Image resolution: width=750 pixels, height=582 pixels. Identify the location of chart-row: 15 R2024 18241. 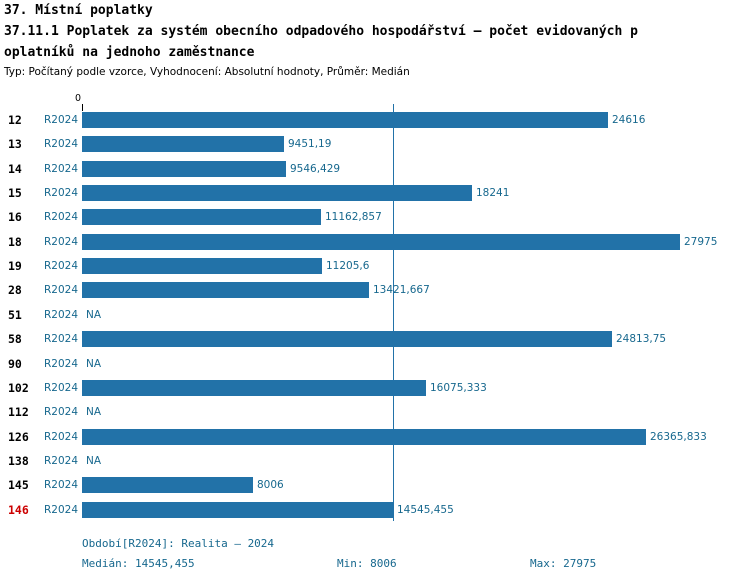
(375, 193).